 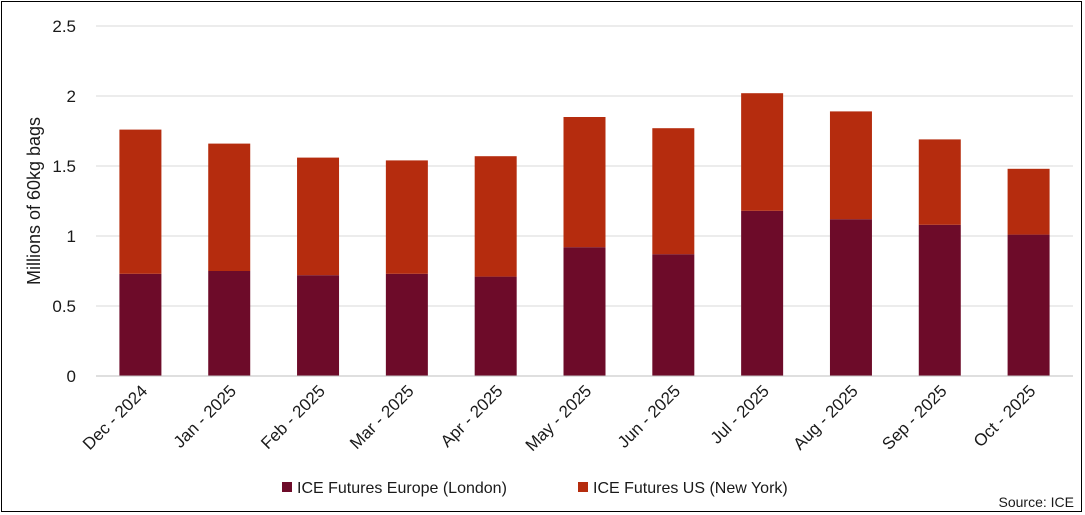 I want to click on x-tick-label: Aug - 2025, so click(x=826, y=417).